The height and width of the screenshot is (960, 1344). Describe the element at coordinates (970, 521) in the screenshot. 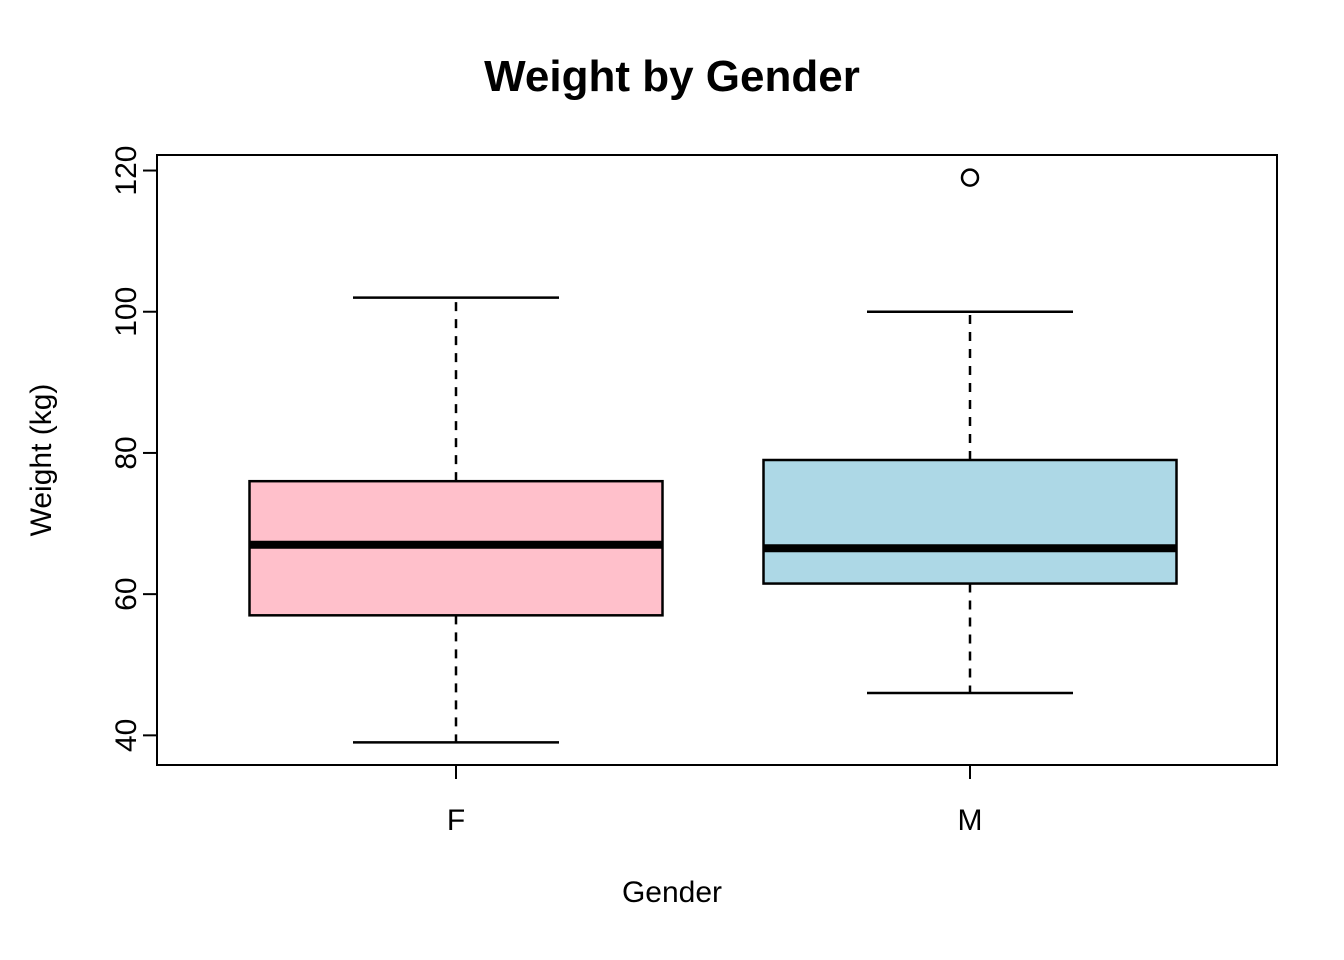

I see `iqr-box-M` at that location.